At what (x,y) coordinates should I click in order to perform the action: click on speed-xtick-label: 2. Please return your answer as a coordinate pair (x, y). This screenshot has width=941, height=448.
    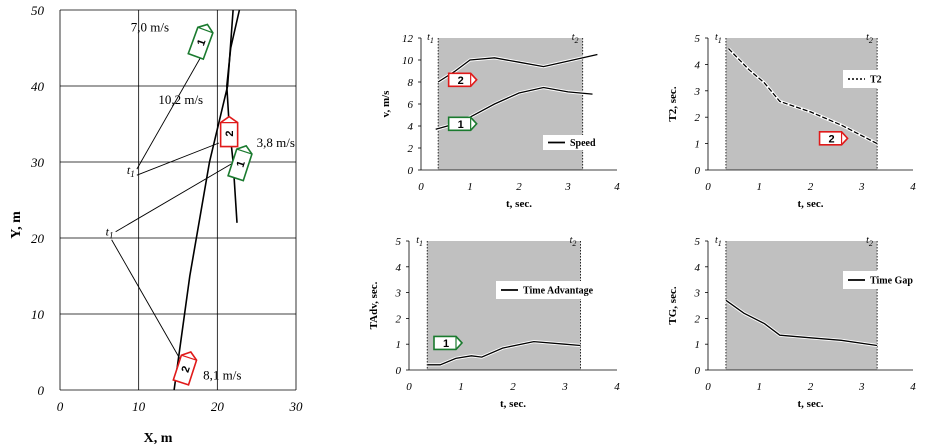
    Looking at the image, I should click on (519, 187).